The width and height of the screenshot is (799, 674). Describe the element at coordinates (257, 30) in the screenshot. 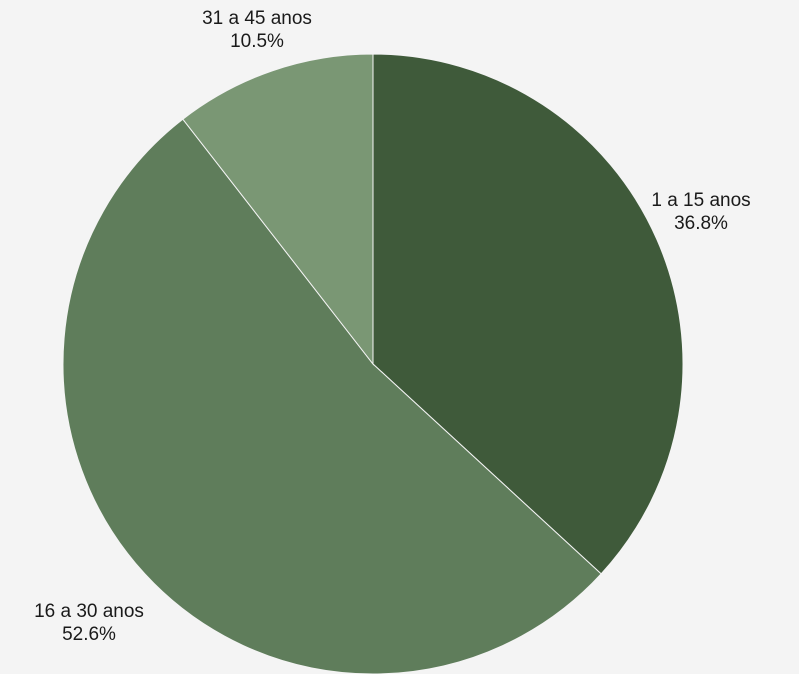

I see `slice-label-2: 31 a 45 anos 10.5%` at that location.